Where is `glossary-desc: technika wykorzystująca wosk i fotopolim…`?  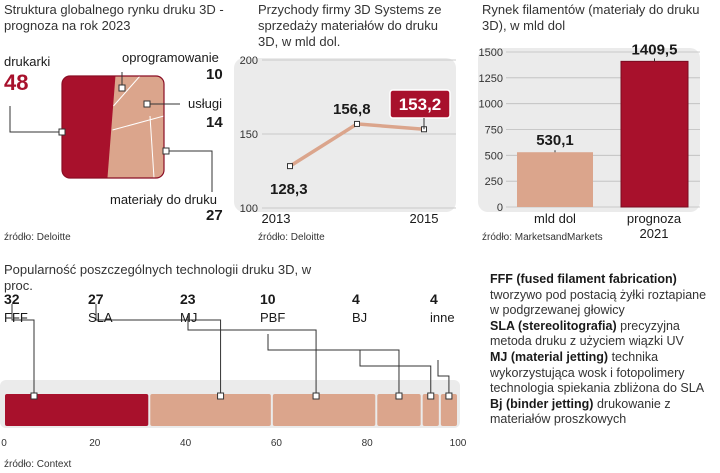
glossary-desc: technika wykorzystująca wosk i fotopolim… is located at coordinates (597, 372).